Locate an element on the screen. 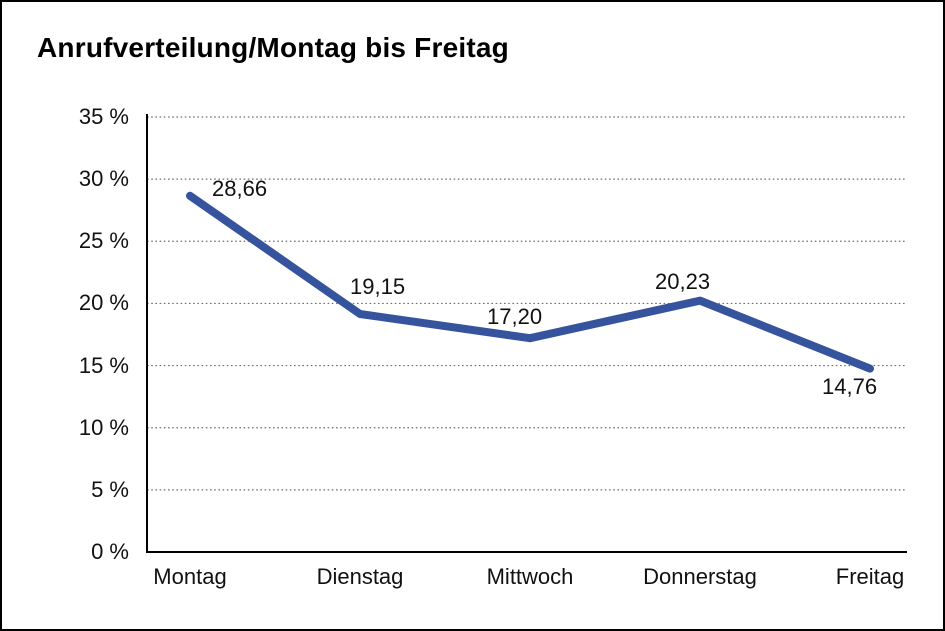 The height and width of the screenshot is (631, 945). data-point-label: 28,66 is located at coordinates (240, 188).